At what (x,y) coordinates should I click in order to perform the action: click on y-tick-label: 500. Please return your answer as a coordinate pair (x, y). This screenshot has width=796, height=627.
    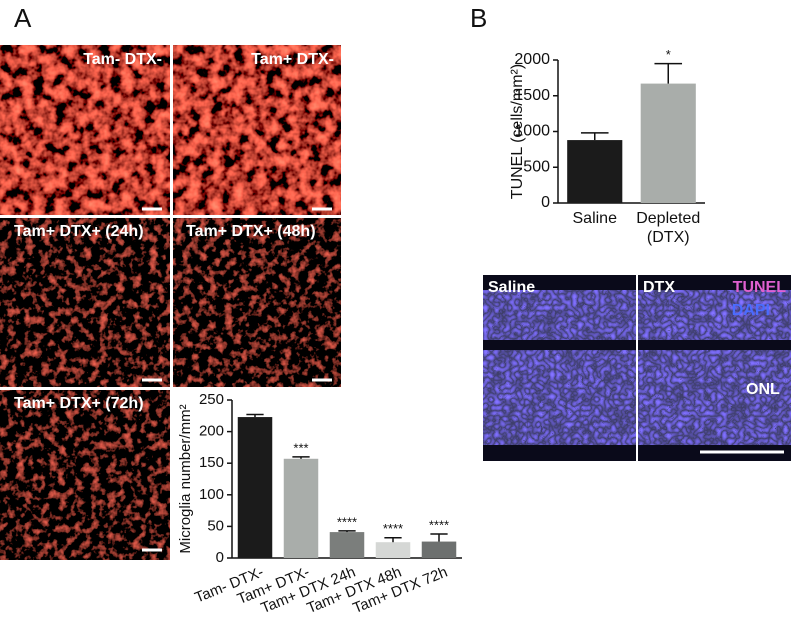
    Looking at the image, I should click on (536, 166).